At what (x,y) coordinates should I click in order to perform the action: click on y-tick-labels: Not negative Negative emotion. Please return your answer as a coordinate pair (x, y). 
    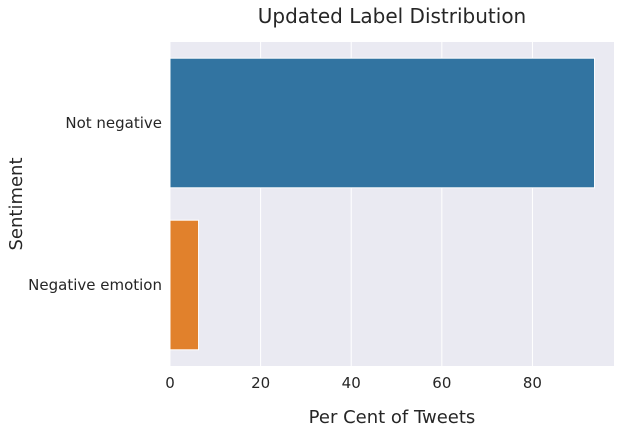
    Looking at the image, I should click on (95, 204).